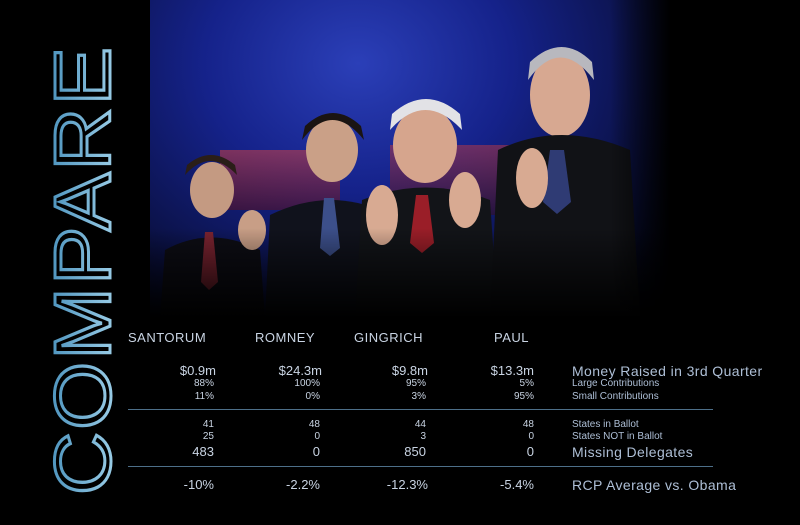 This screenshot has height=525, width=800. What do you see at coordinates (303, 484) in the screenshot?
I see `rcp-romney: -2.2%` at bounding box center [303, 484].